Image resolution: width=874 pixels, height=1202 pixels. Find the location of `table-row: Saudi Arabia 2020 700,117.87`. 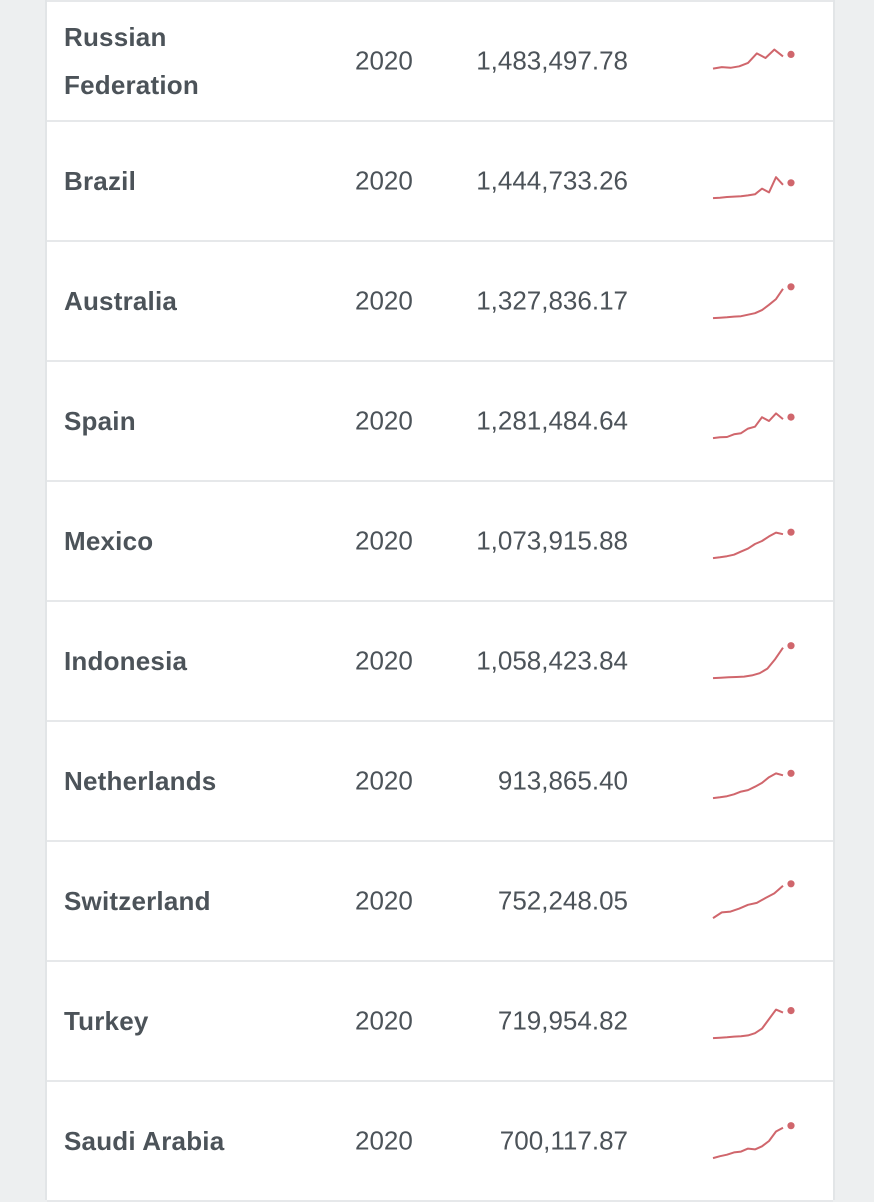

table-row: Saudi Arabia 2020 700,117.87 is located at coordinates (440, 1142).